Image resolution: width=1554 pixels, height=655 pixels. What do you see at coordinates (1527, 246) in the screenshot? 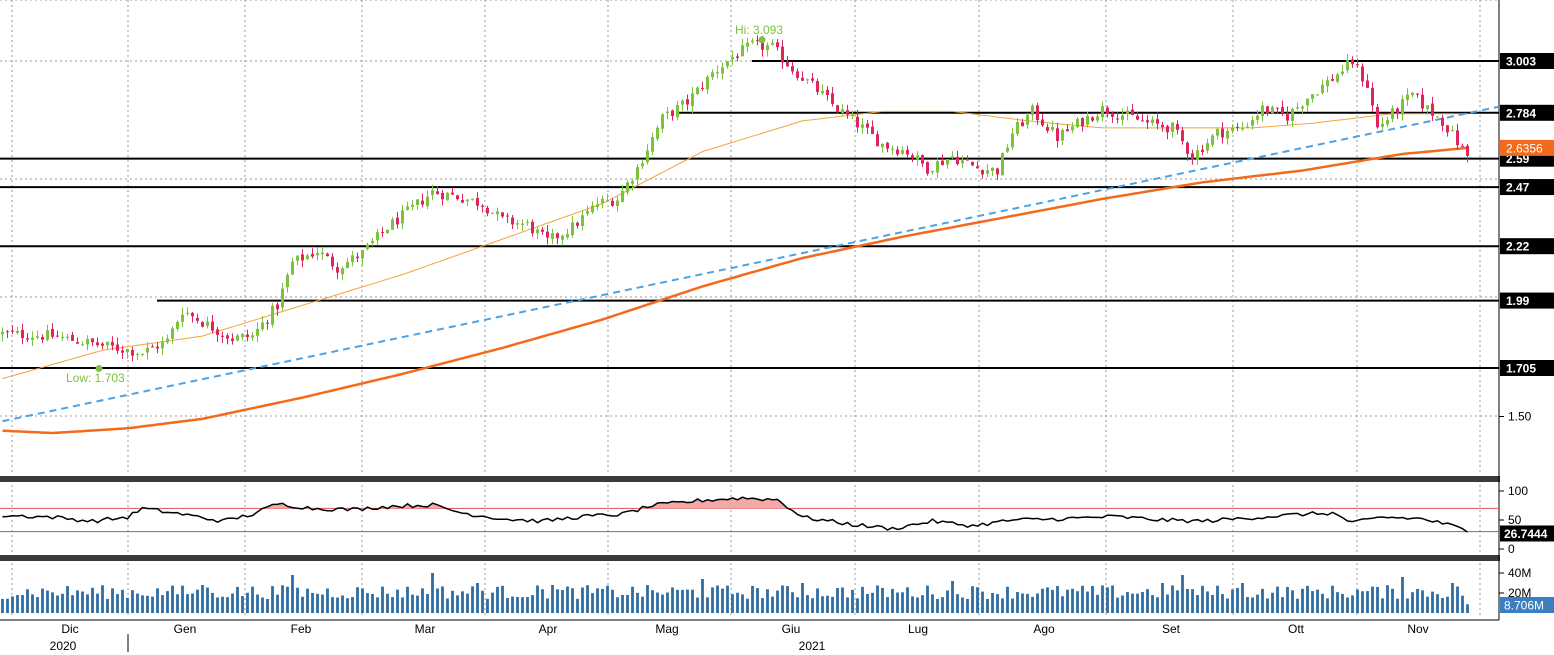
I see `price-level-badge: 2.22` at bounding box center [1527, 246].